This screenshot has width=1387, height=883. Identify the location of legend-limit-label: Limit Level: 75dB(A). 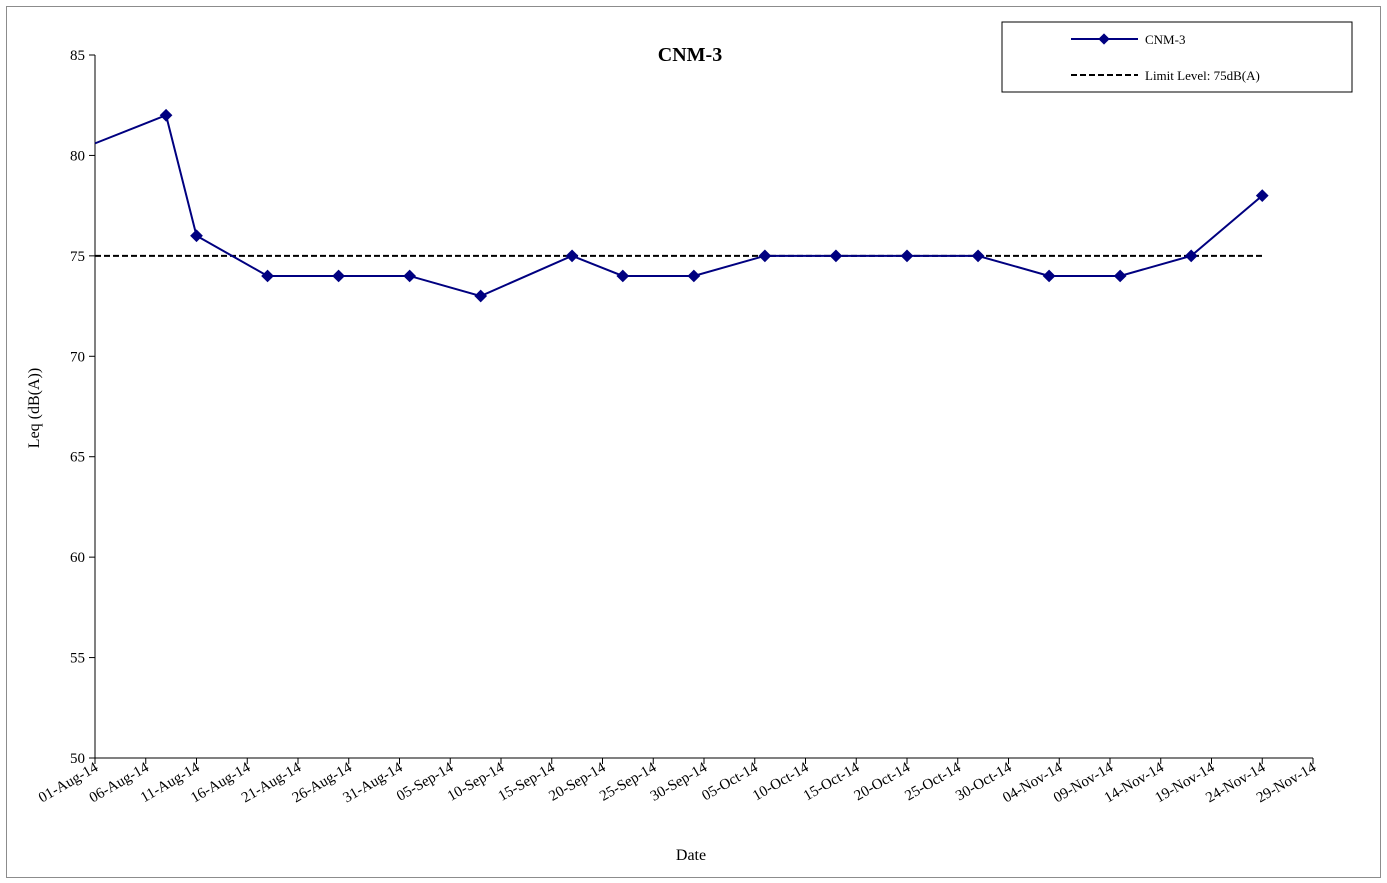
(1202, 75).